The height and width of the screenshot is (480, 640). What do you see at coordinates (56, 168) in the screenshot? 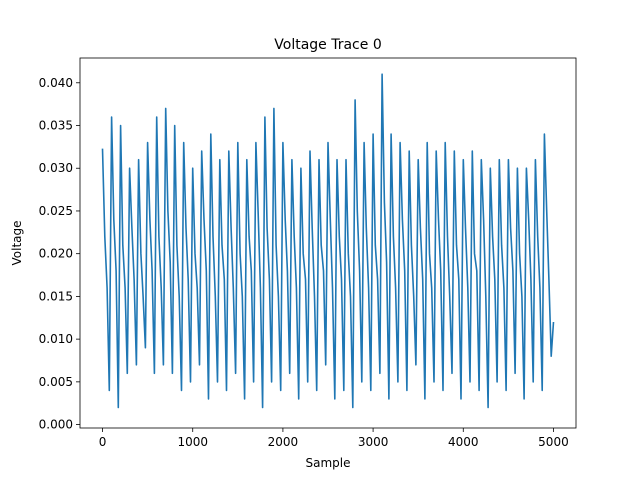
I see `y-tick-label: 0.030` at bounding box center [56, 168].